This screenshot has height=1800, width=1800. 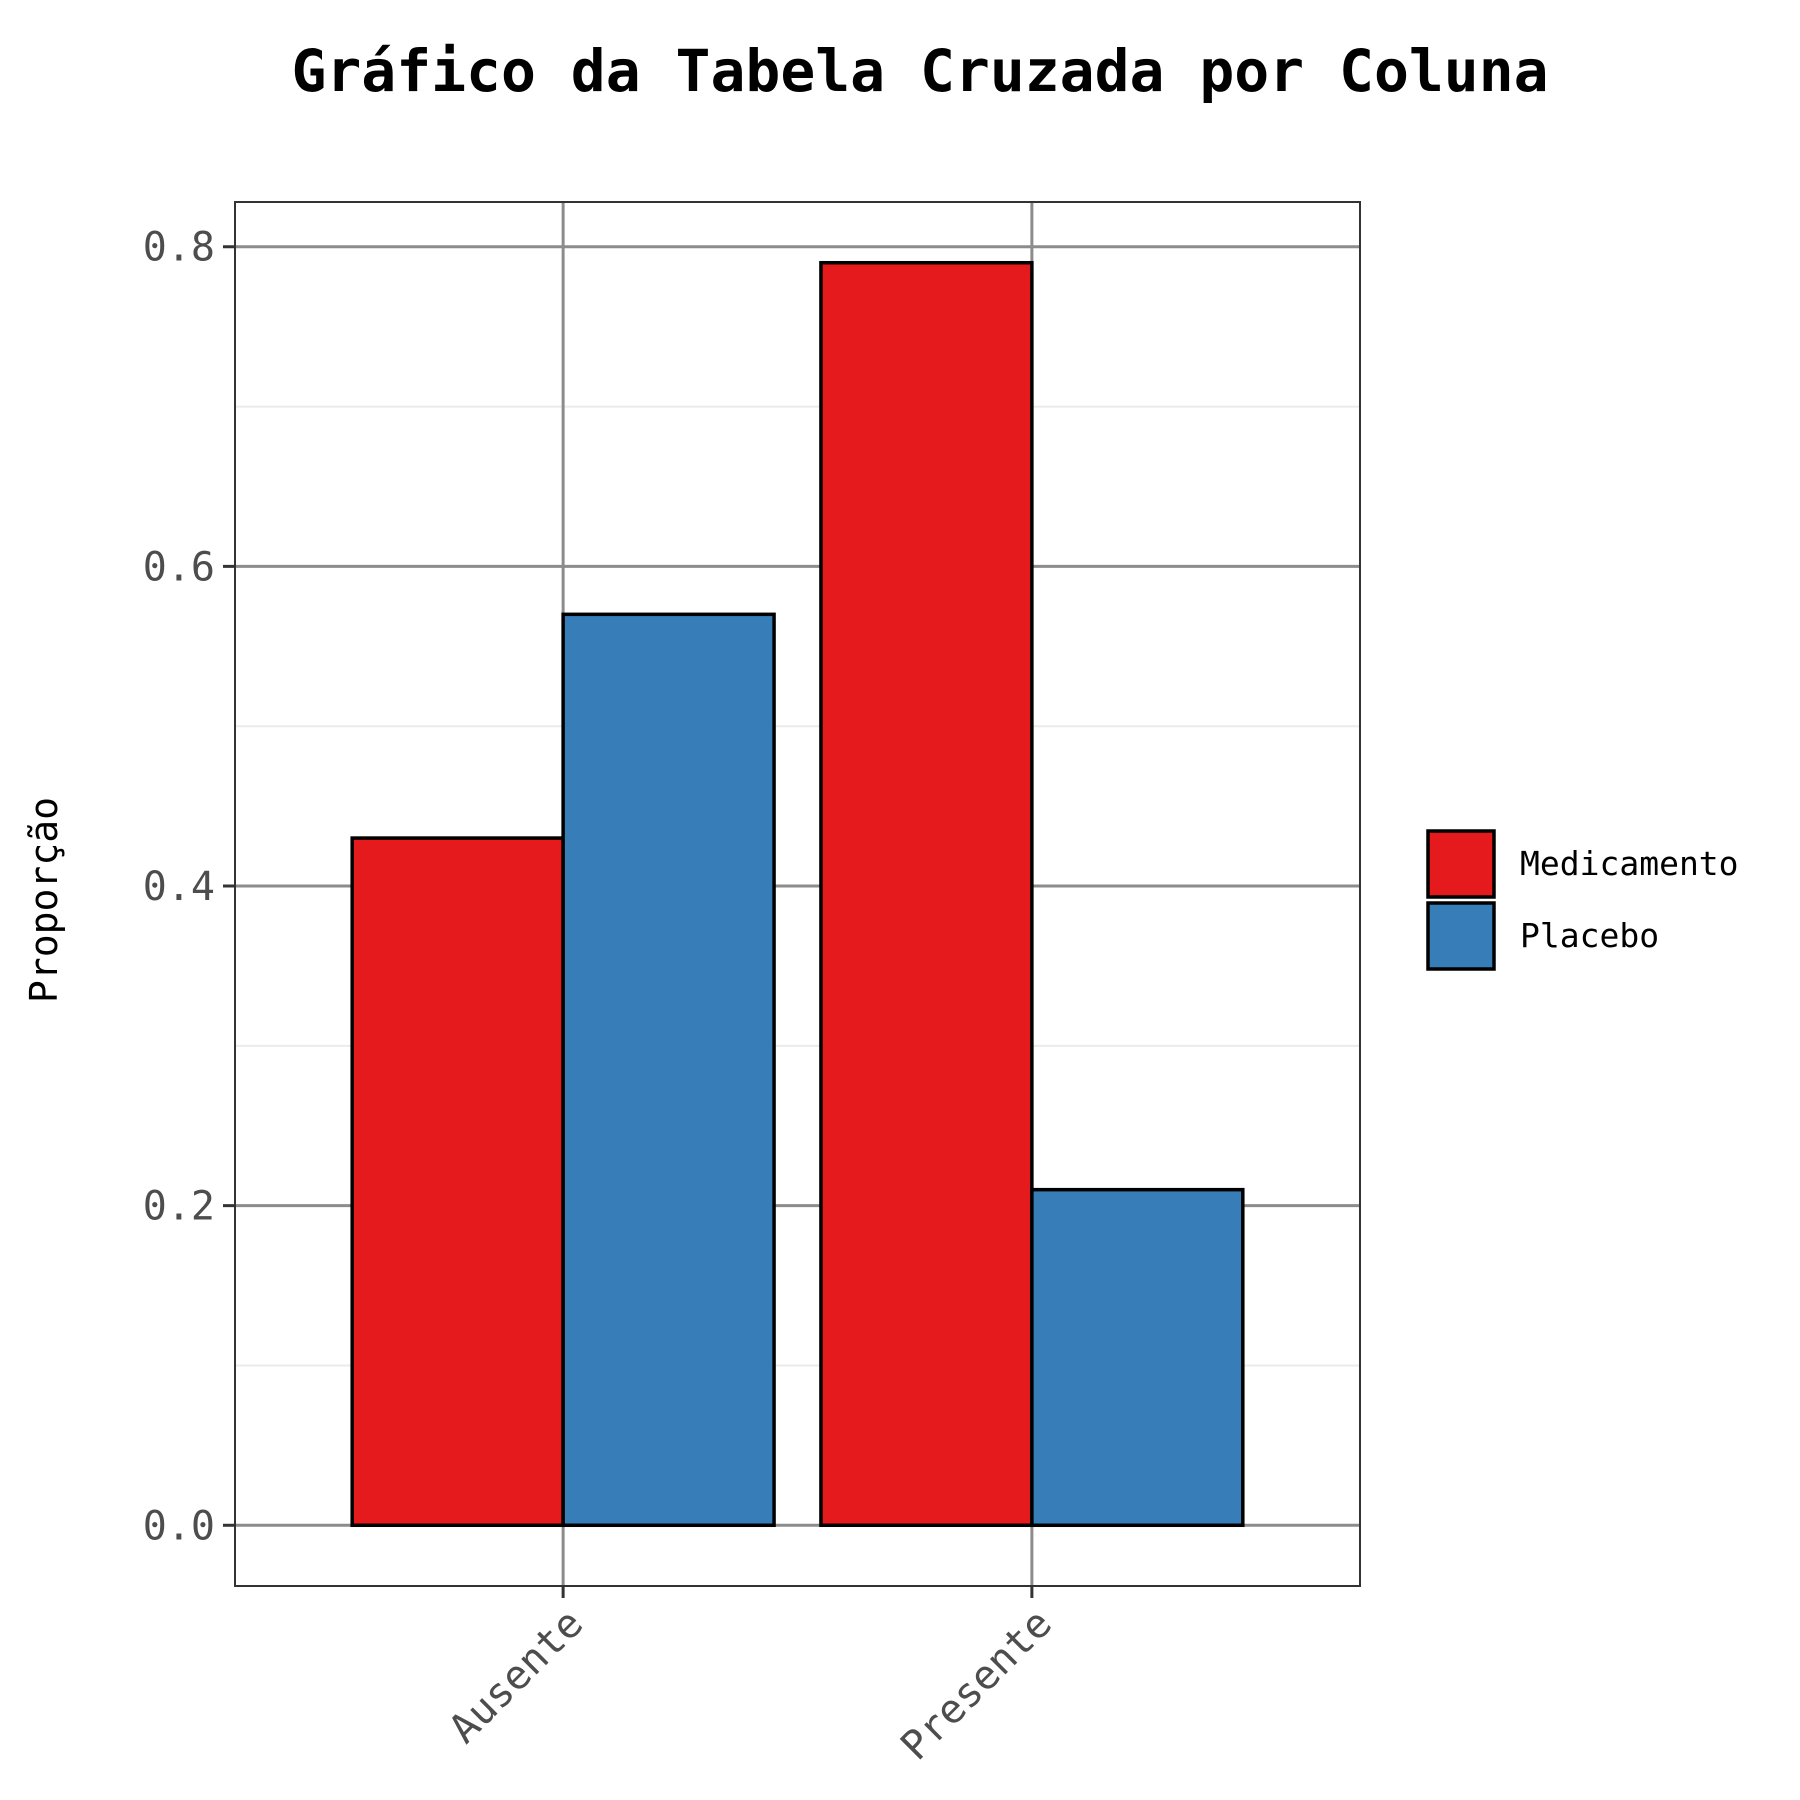 What do you see at coordinates (1589, 935) in the screenshot?
I see `legend-label-placebo: Placebo` at bounding box center [1589, 935].